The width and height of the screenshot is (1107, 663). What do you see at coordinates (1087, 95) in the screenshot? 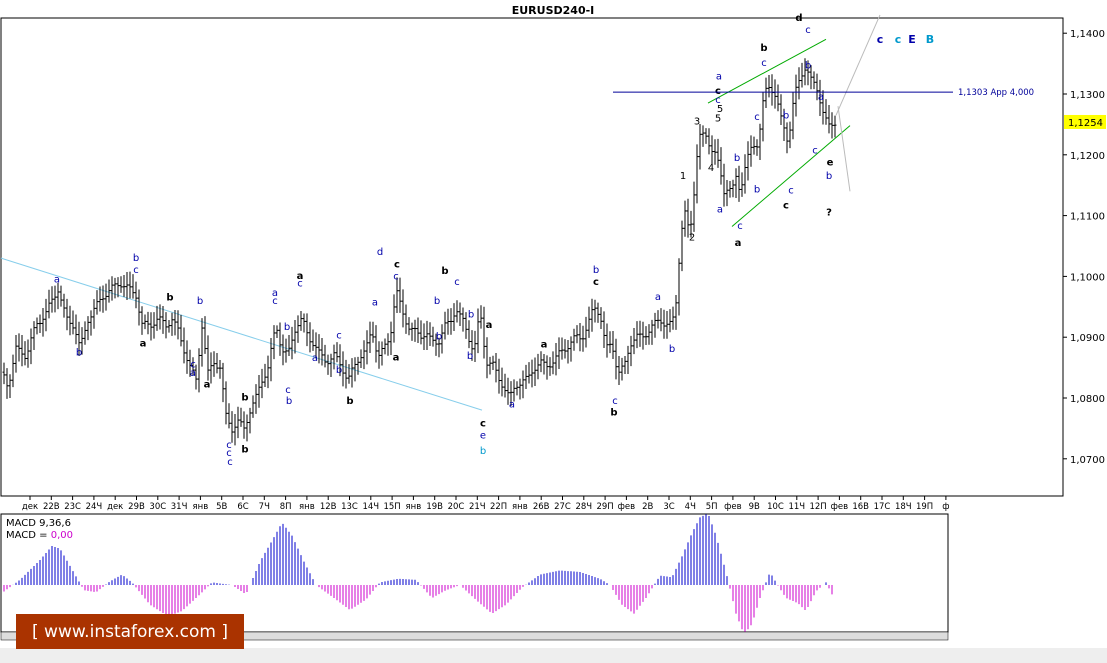
I see `price-tick-label: 1,1300` at bounding box center [1087, 95].